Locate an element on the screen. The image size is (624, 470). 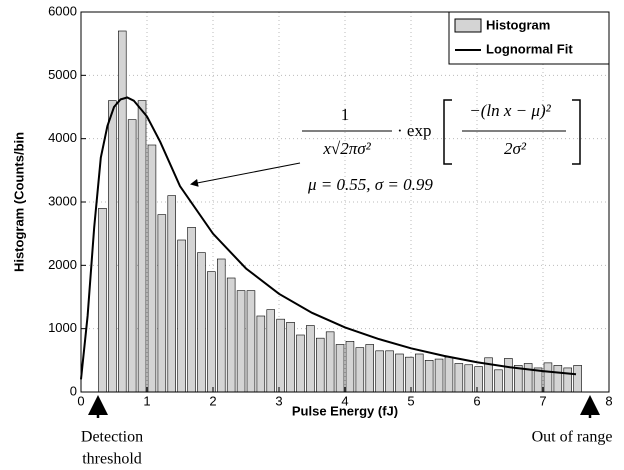
annotation: μ = 0.55, σ = 0.99 is located at coordinates (370, 184).